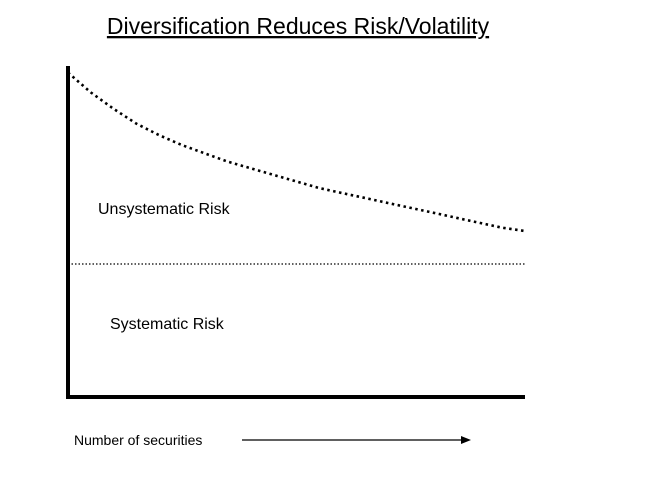 The image size is (649, 483). What do you see at coordinates (164, 209) in the screenshot?
I see `unsystematic-risk-label: Unsystematic Risk` at bounding box center [164, 209].